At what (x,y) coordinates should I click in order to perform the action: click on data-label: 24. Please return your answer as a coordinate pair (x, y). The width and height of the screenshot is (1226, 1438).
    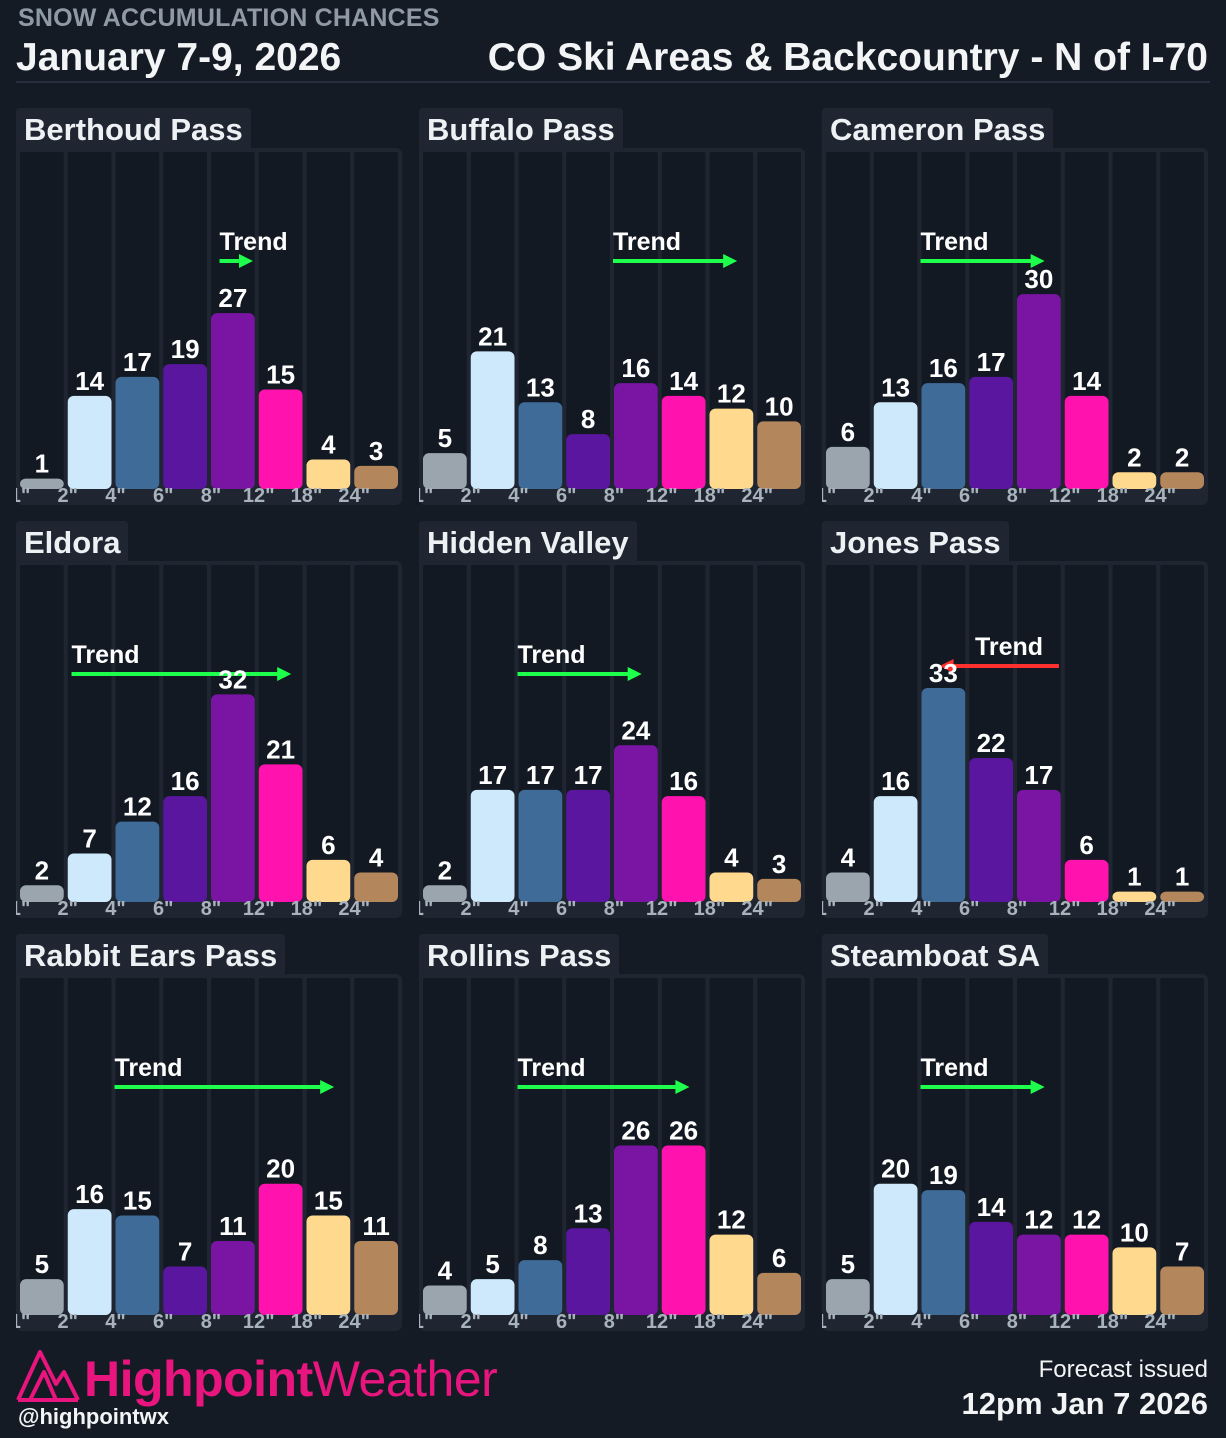
    Looking at the image, I should click on (635, 730).